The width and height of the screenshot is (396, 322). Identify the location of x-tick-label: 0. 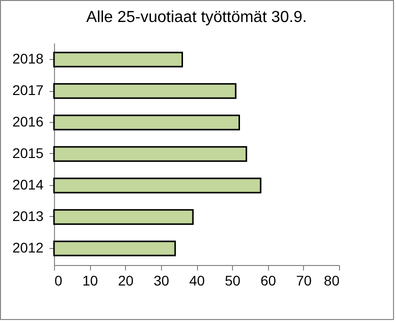
(58, 280).